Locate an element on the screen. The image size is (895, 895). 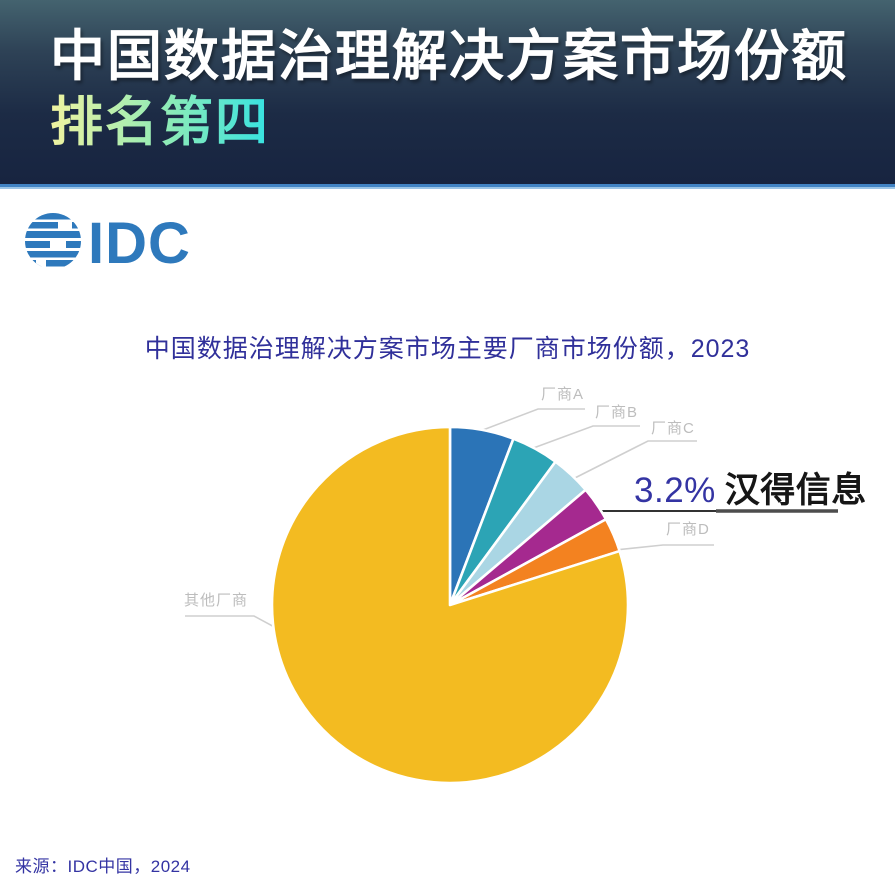
pie-label-vendor-d: 厂商D is located at coordinates (688, 529).